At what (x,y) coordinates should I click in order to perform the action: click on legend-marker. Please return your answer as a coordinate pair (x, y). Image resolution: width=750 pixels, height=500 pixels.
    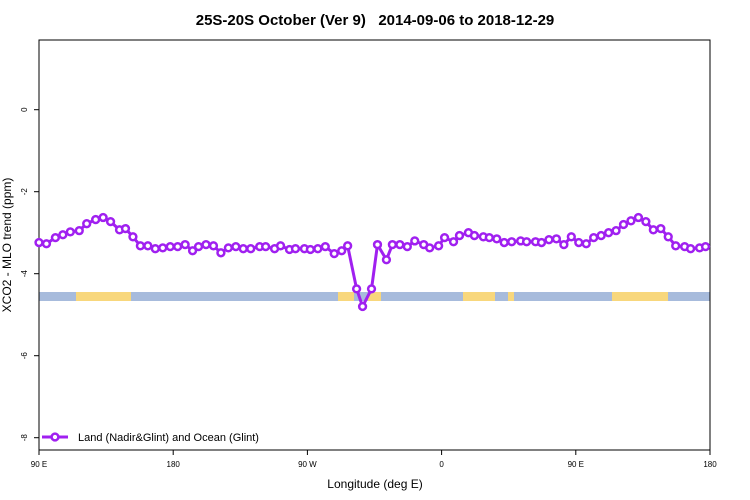
    Looking at the image, I should click on (55, 437).